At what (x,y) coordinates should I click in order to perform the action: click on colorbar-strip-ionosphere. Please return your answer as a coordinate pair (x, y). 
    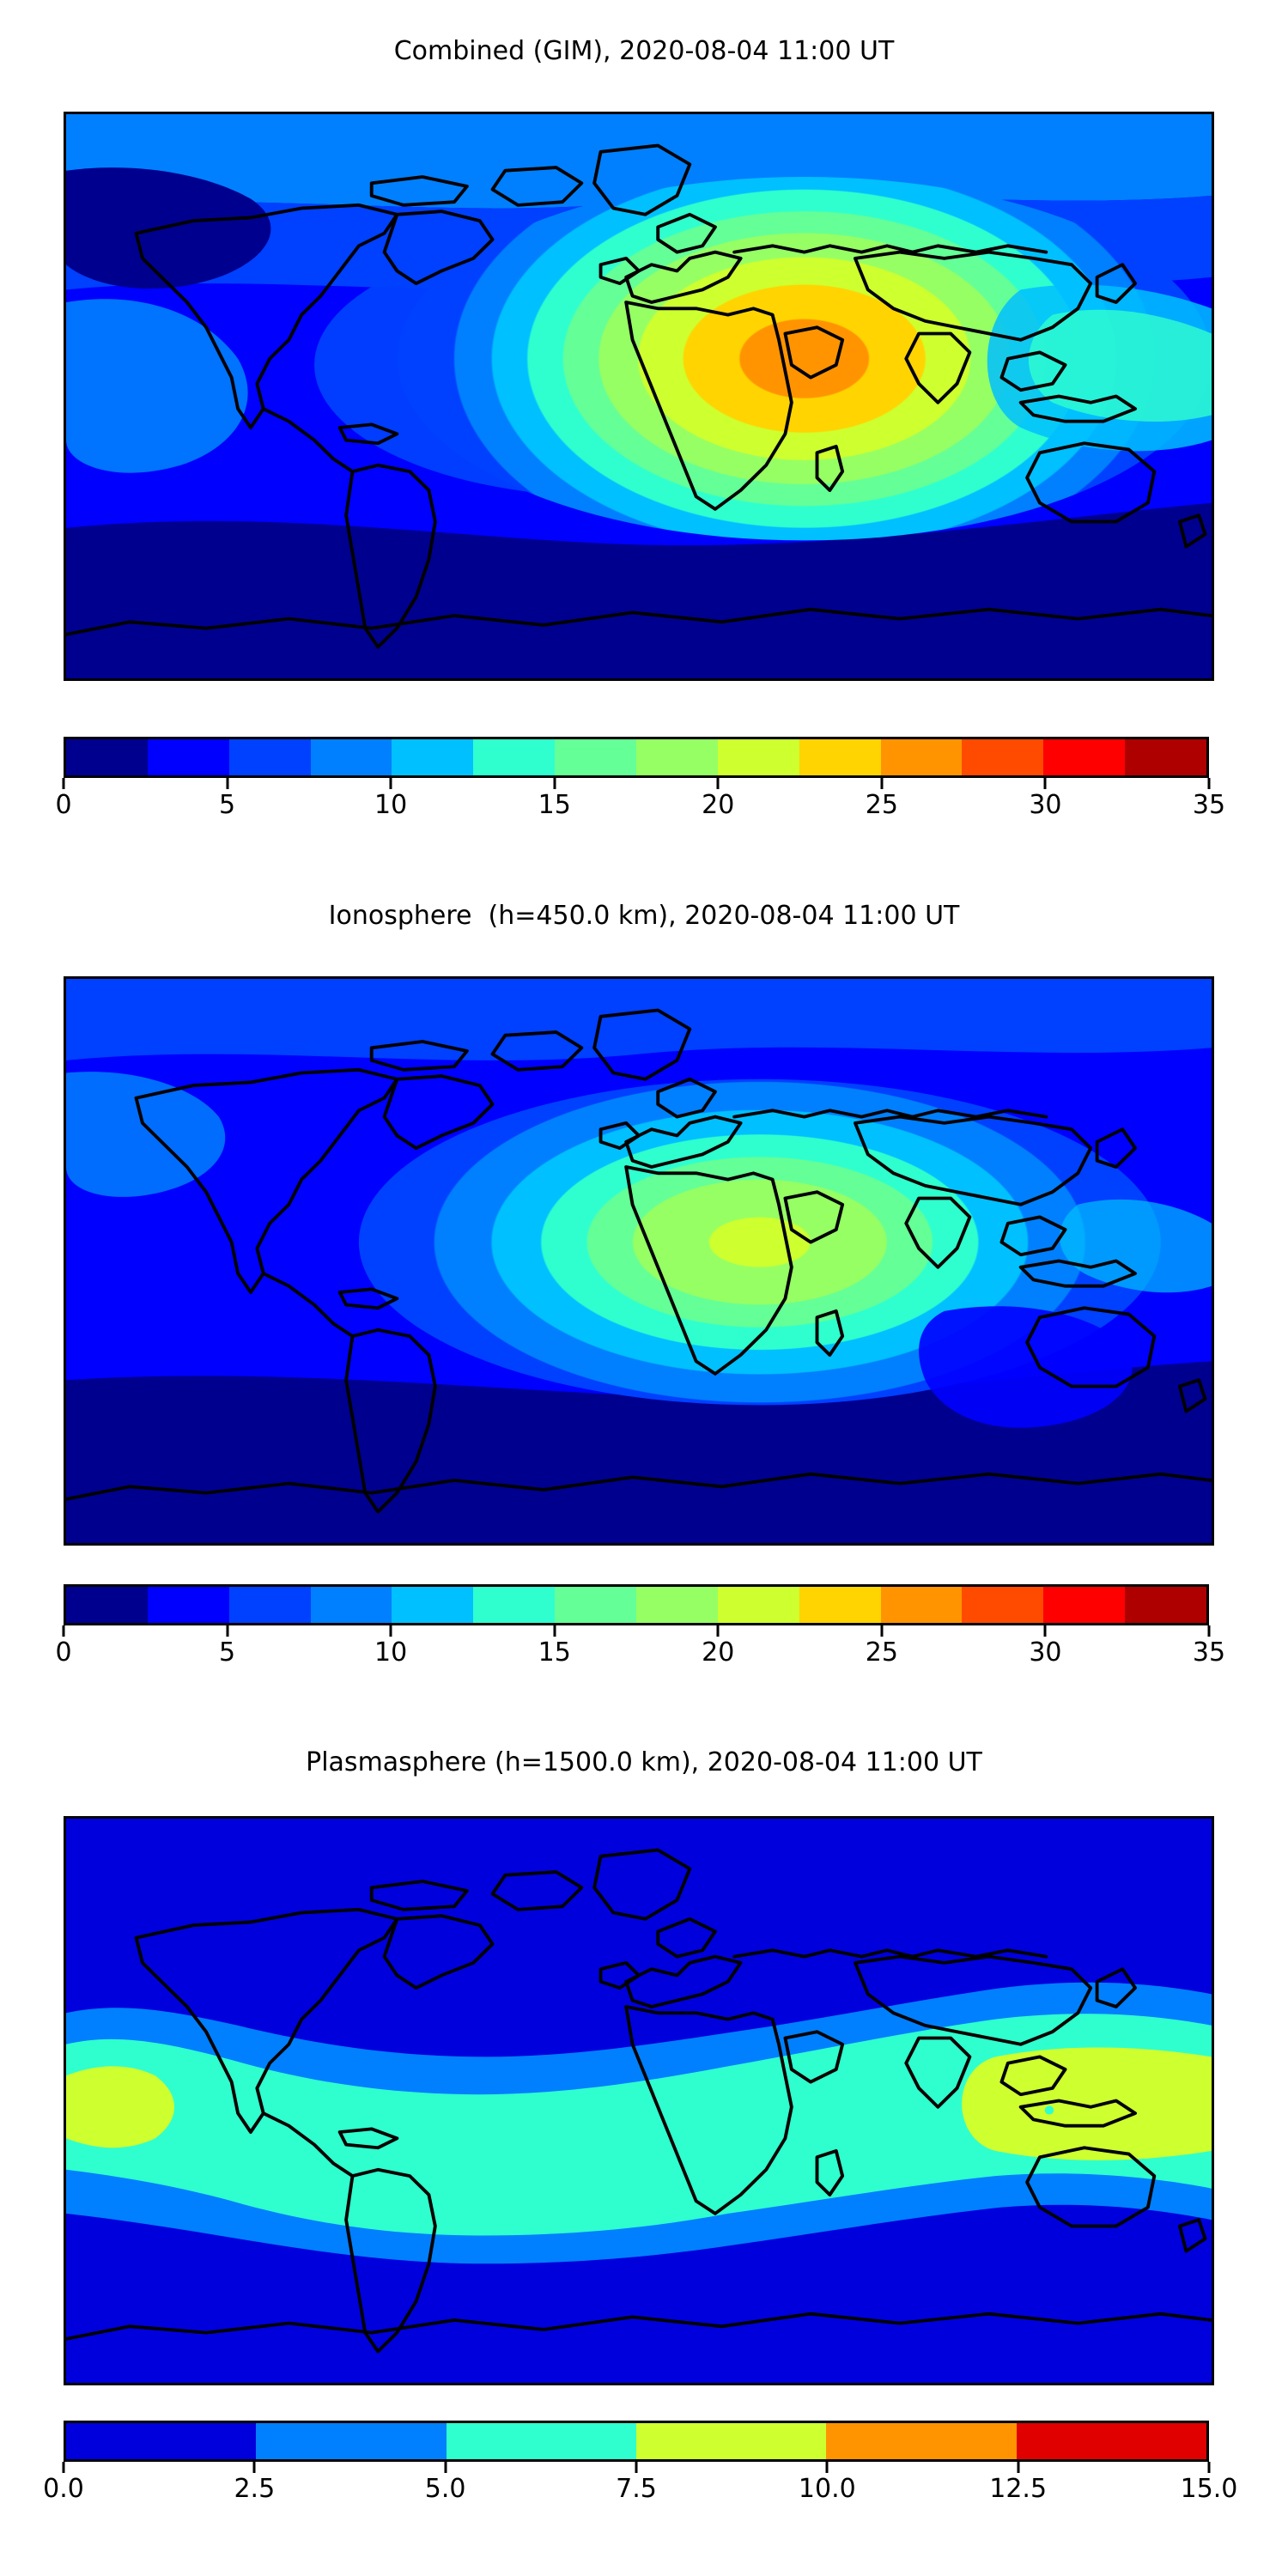
    Looking at the image, I should click on (636, 1605).